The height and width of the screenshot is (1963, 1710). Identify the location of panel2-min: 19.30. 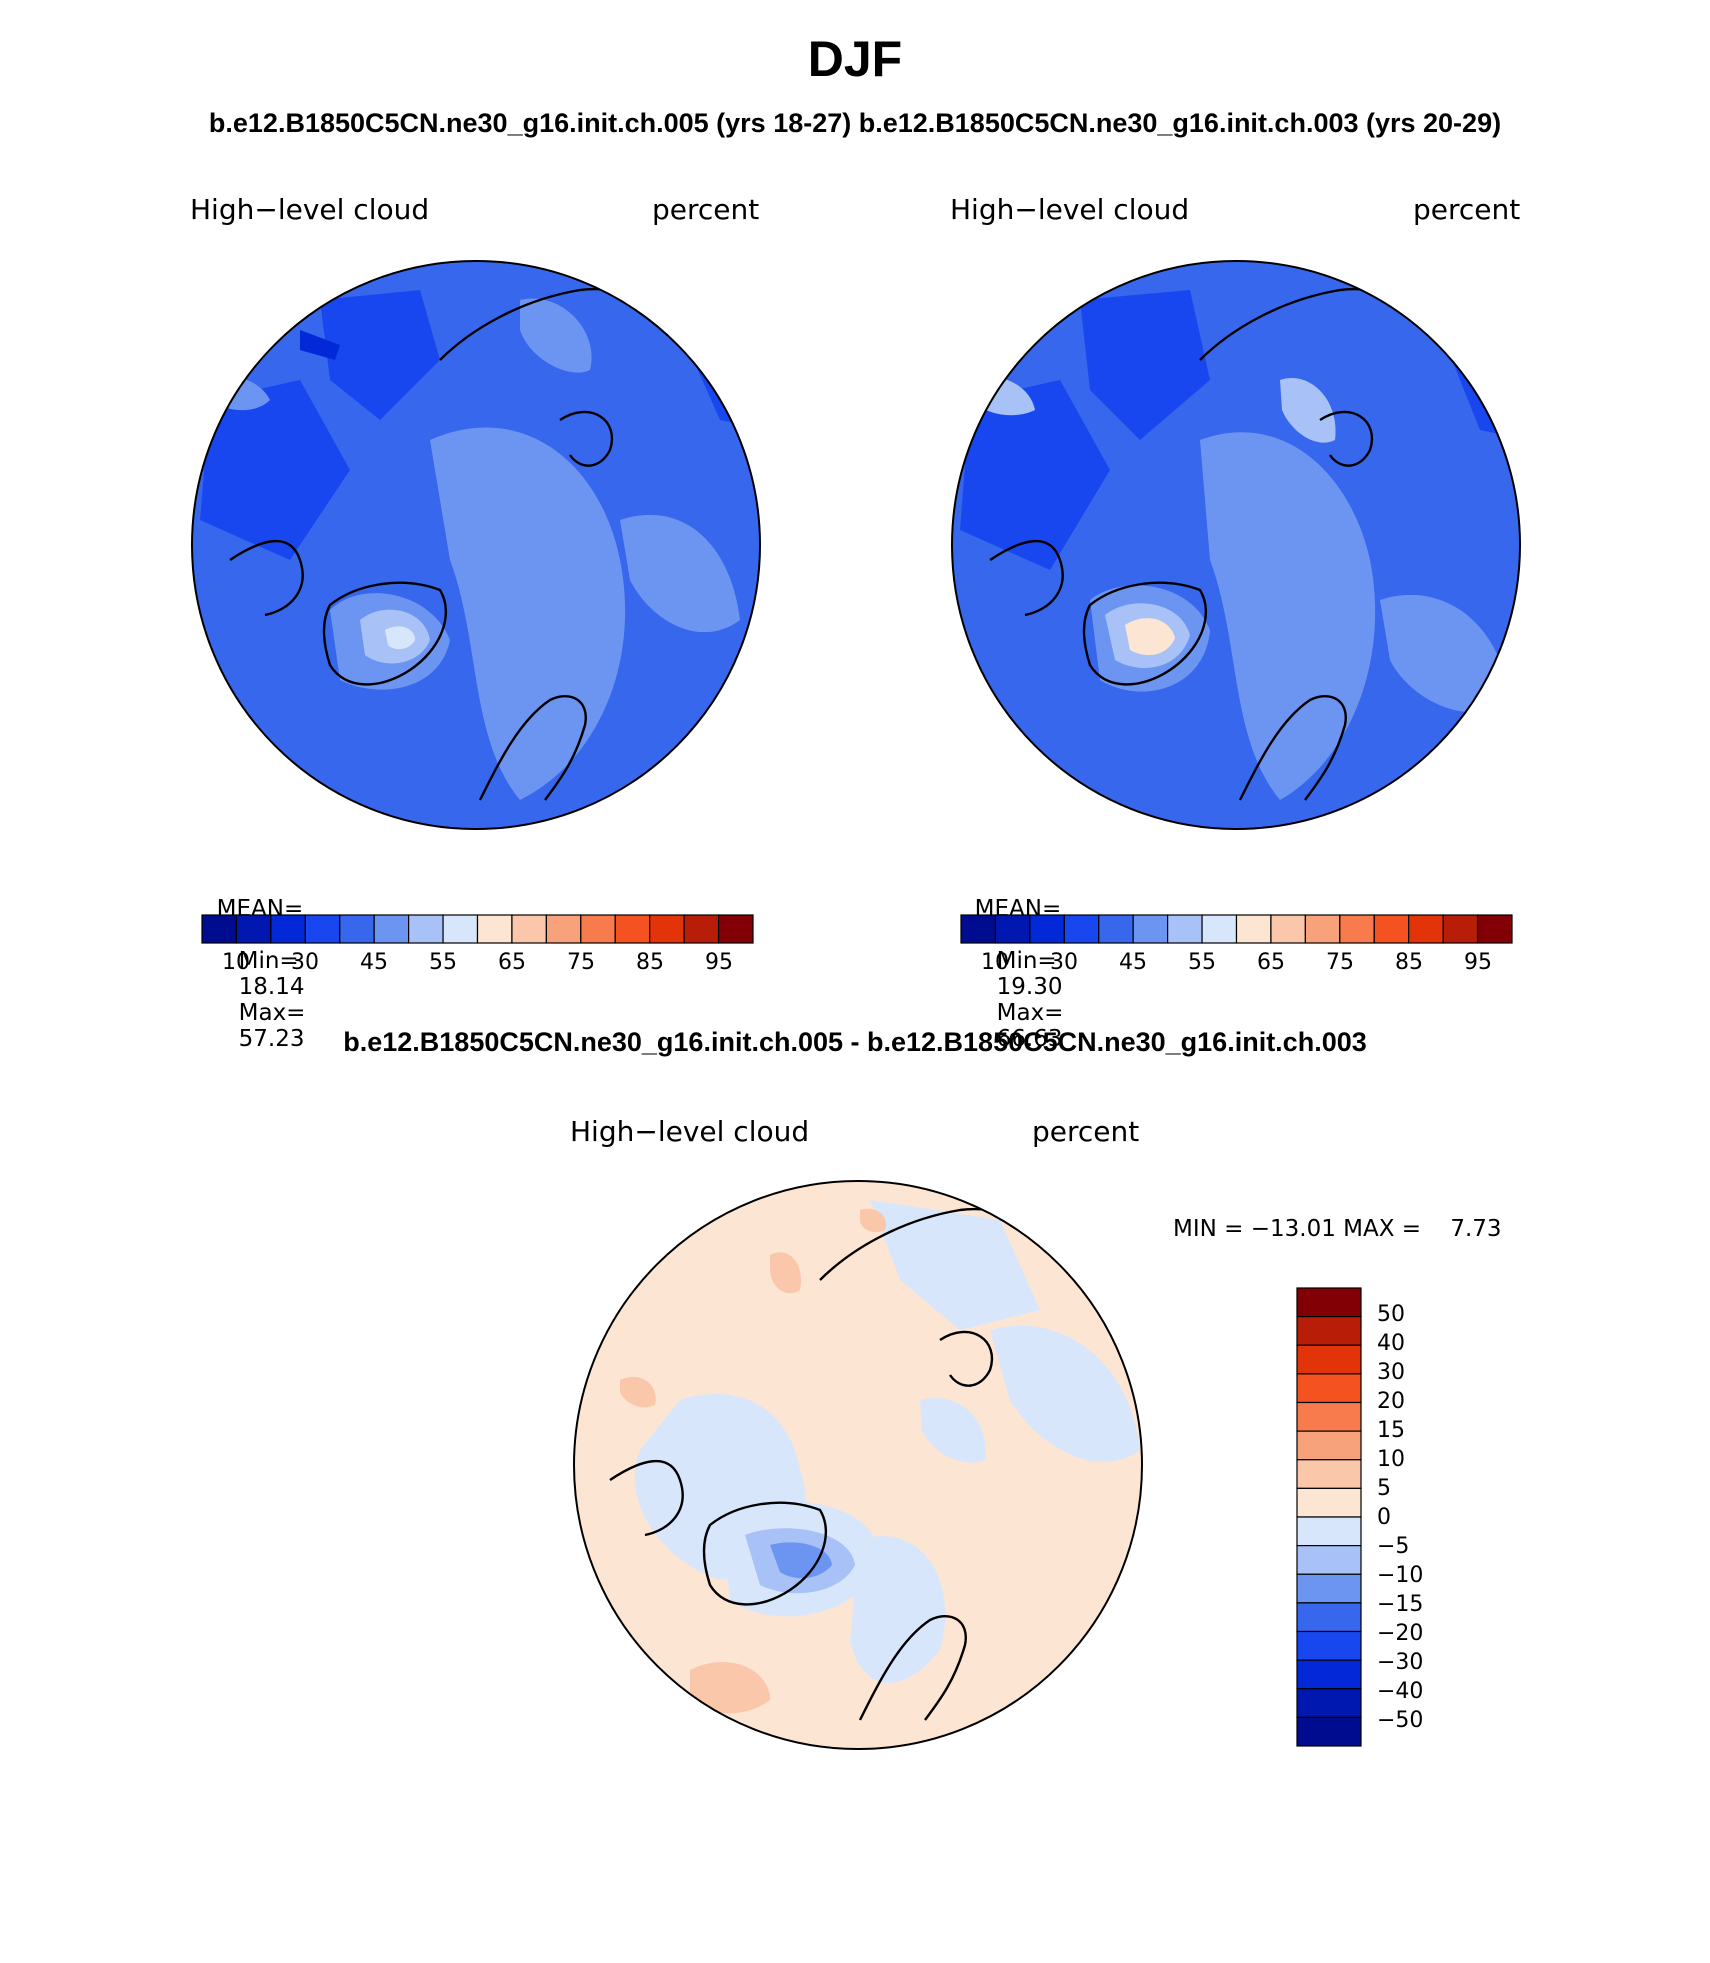
(1029, 987).